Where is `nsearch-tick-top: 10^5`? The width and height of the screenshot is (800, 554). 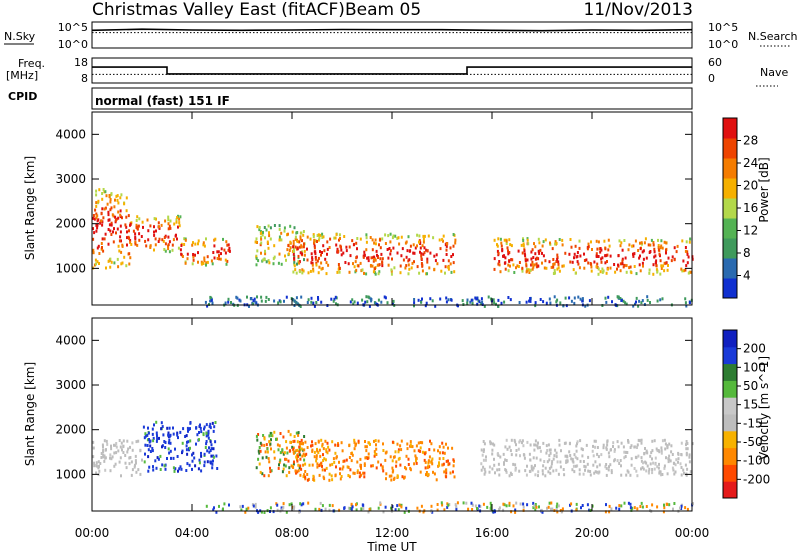
nsearch-tick-top: 10^5 is located at coordinates (723, 27).